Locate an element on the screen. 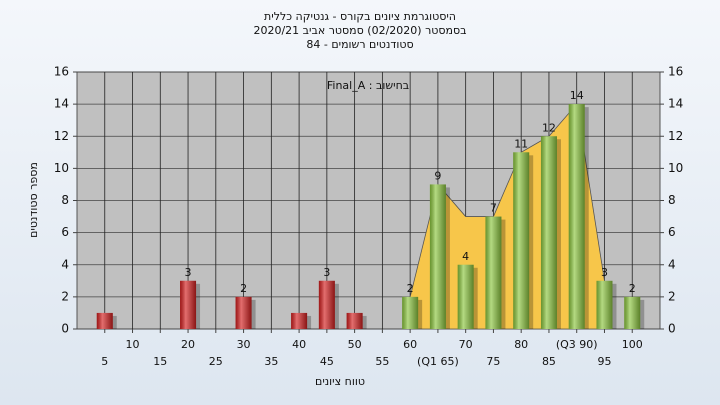 The image size is (720, 405). y2-tick-label: 14 is located at coordinates (675, 104).